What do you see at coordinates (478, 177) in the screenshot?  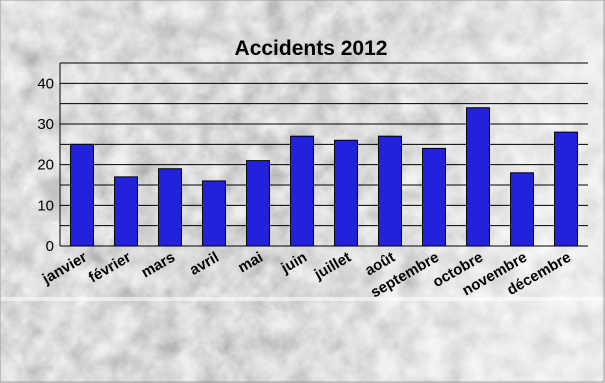 I see `bar-octobre` at bounding box center [478, 177].